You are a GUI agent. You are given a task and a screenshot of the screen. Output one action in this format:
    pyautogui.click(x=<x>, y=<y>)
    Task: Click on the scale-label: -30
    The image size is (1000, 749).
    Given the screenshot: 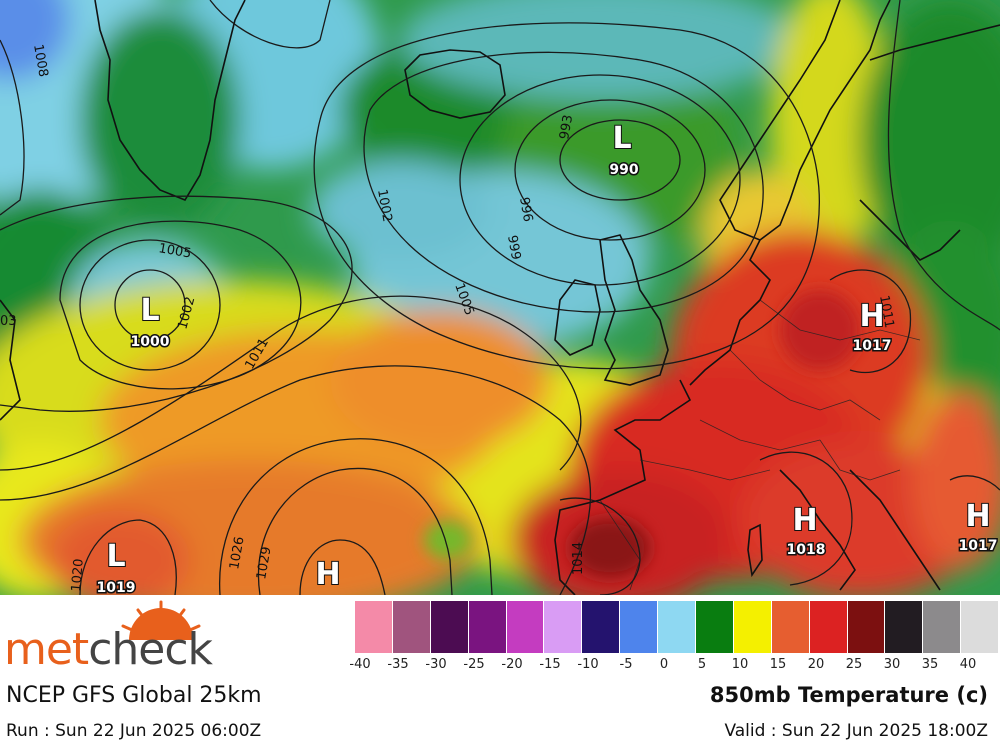 What is the action you would take?
    pyautogui.click(x=436, y=664)
    